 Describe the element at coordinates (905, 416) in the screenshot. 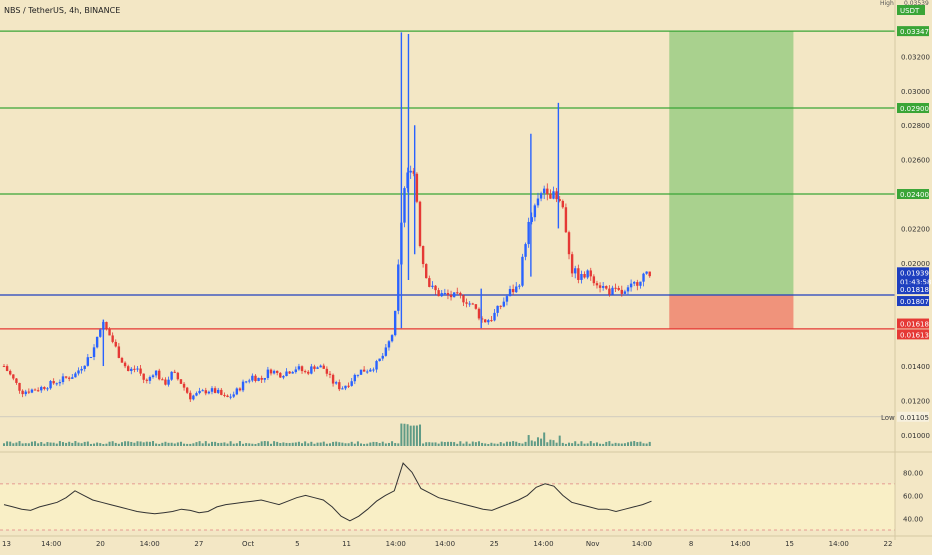

I see `low-marker: Low 0.01105` at that location.